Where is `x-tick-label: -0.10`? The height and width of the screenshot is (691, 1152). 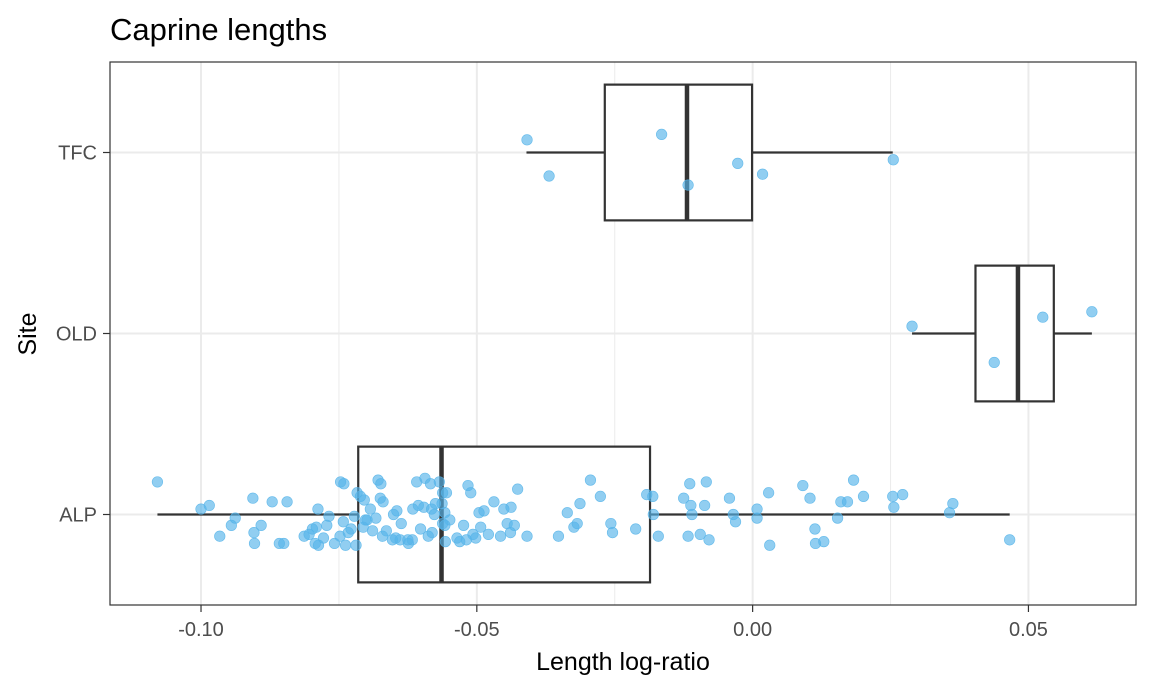
x-tick-label: -0.10 is located at coordinates (201, 630).